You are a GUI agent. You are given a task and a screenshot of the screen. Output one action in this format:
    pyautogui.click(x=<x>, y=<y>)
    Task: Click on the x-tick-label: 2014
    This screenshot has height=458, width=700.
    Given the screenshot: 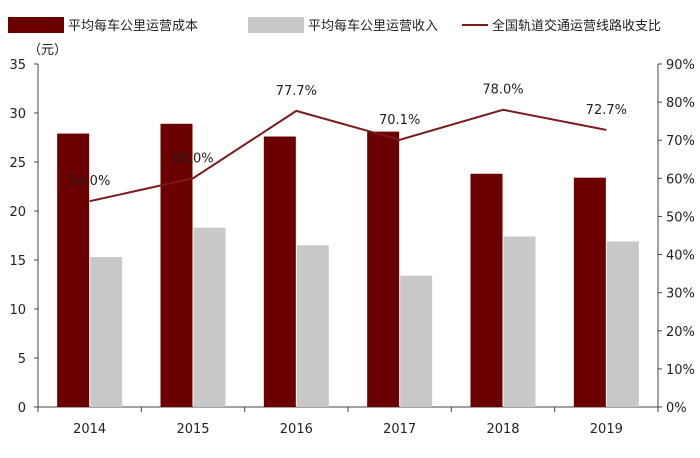 What is the action you would take?
    pyautogui.click(x=89, y=429)
    